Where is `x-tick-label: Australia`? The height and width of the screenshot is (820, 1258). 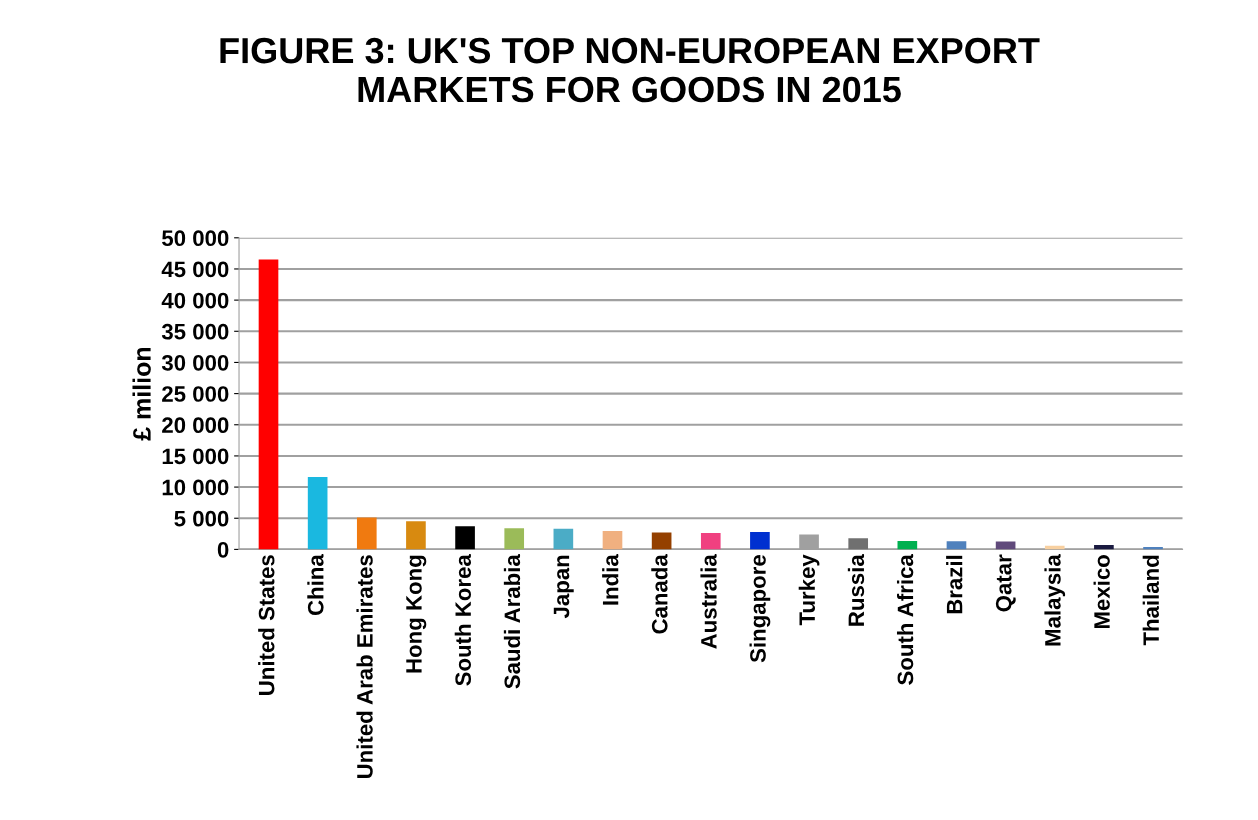 x-tick-label: Australia is located at coordinates (708, 601).